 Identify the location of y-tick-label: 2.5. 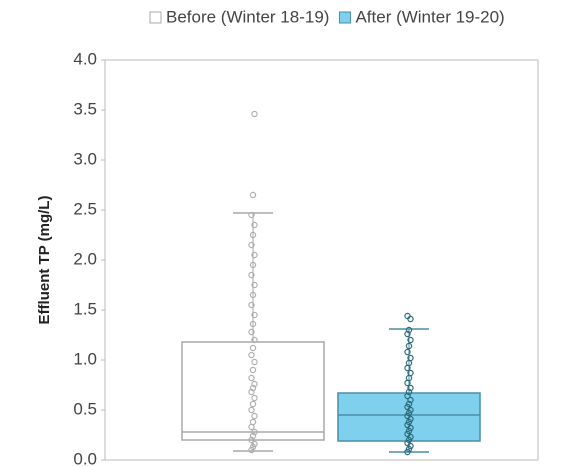
(85, 208).